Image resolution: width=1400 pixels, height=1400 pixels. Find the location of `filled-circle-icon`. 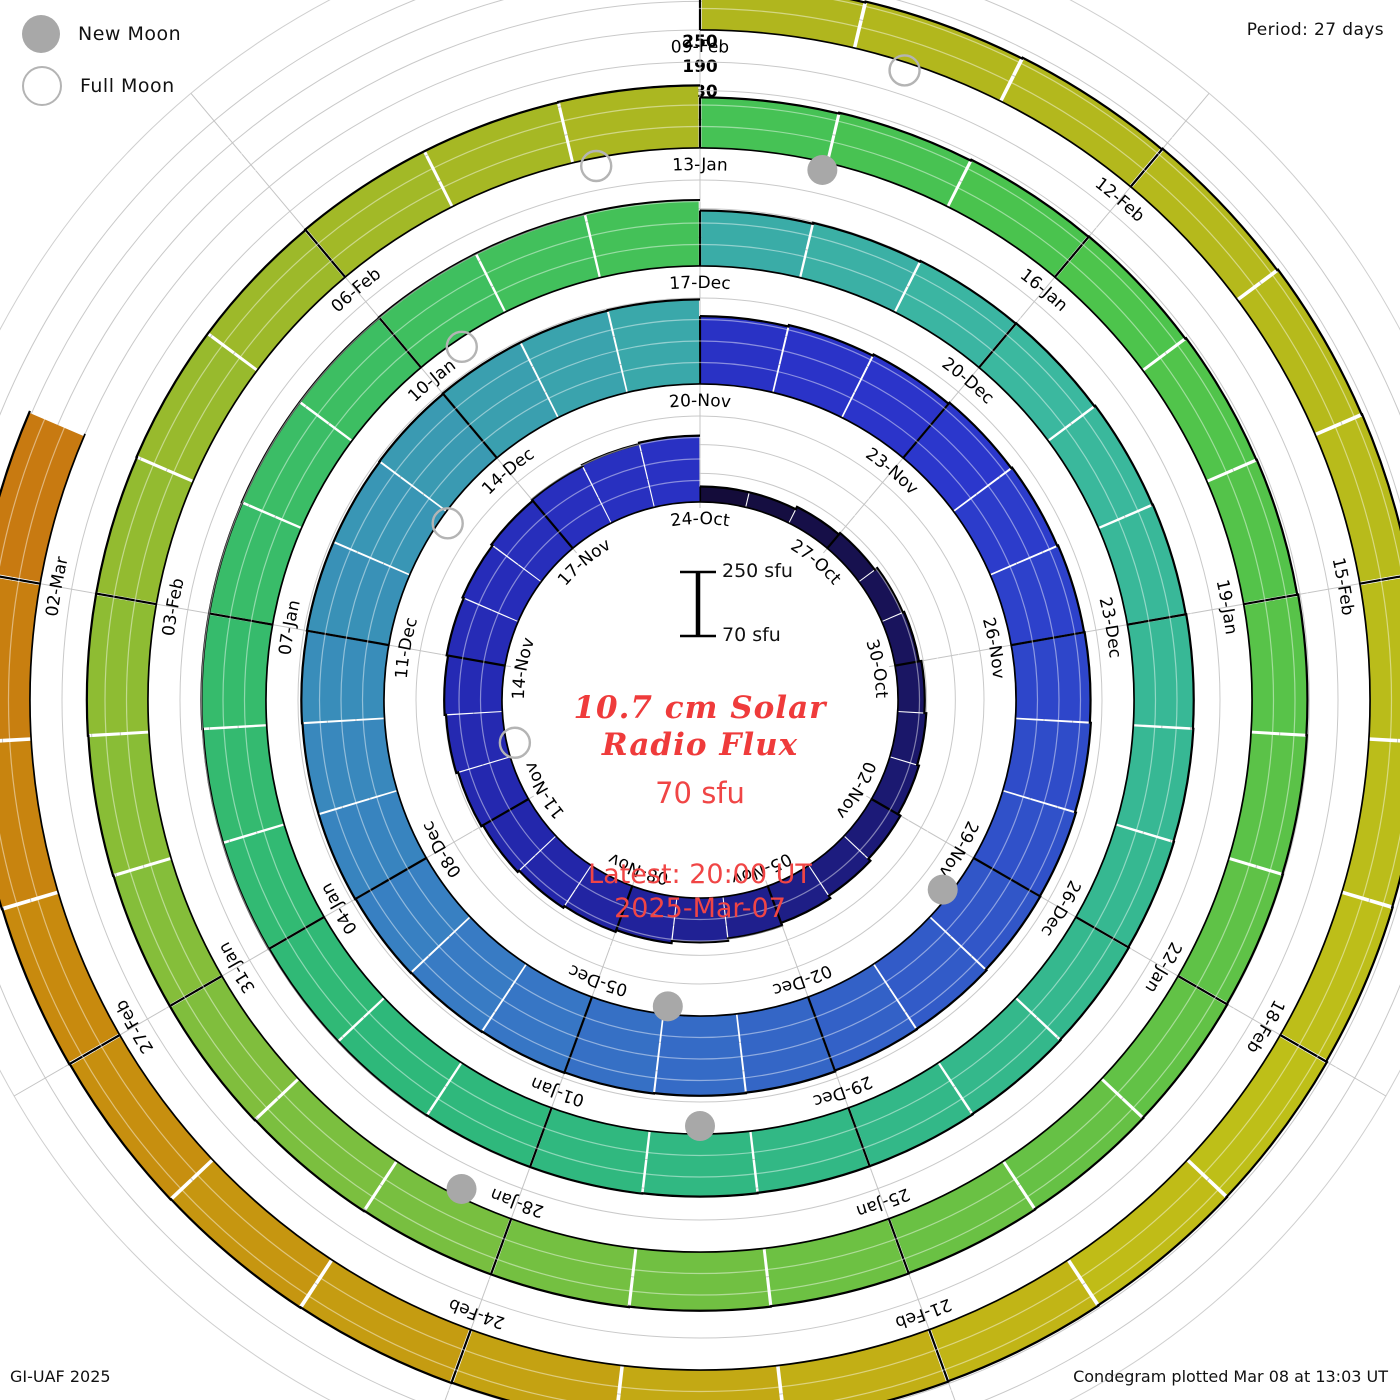

filled-circle-icon is located at coordinates (41, 34).